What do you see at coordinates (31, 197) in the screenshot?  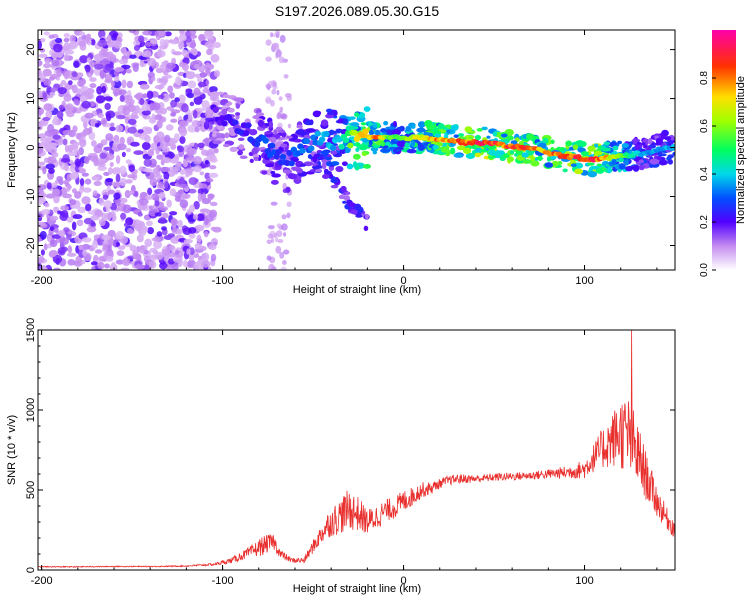 I see `spectrogram-ytick-label: -10` at bounding box center [31, 197].